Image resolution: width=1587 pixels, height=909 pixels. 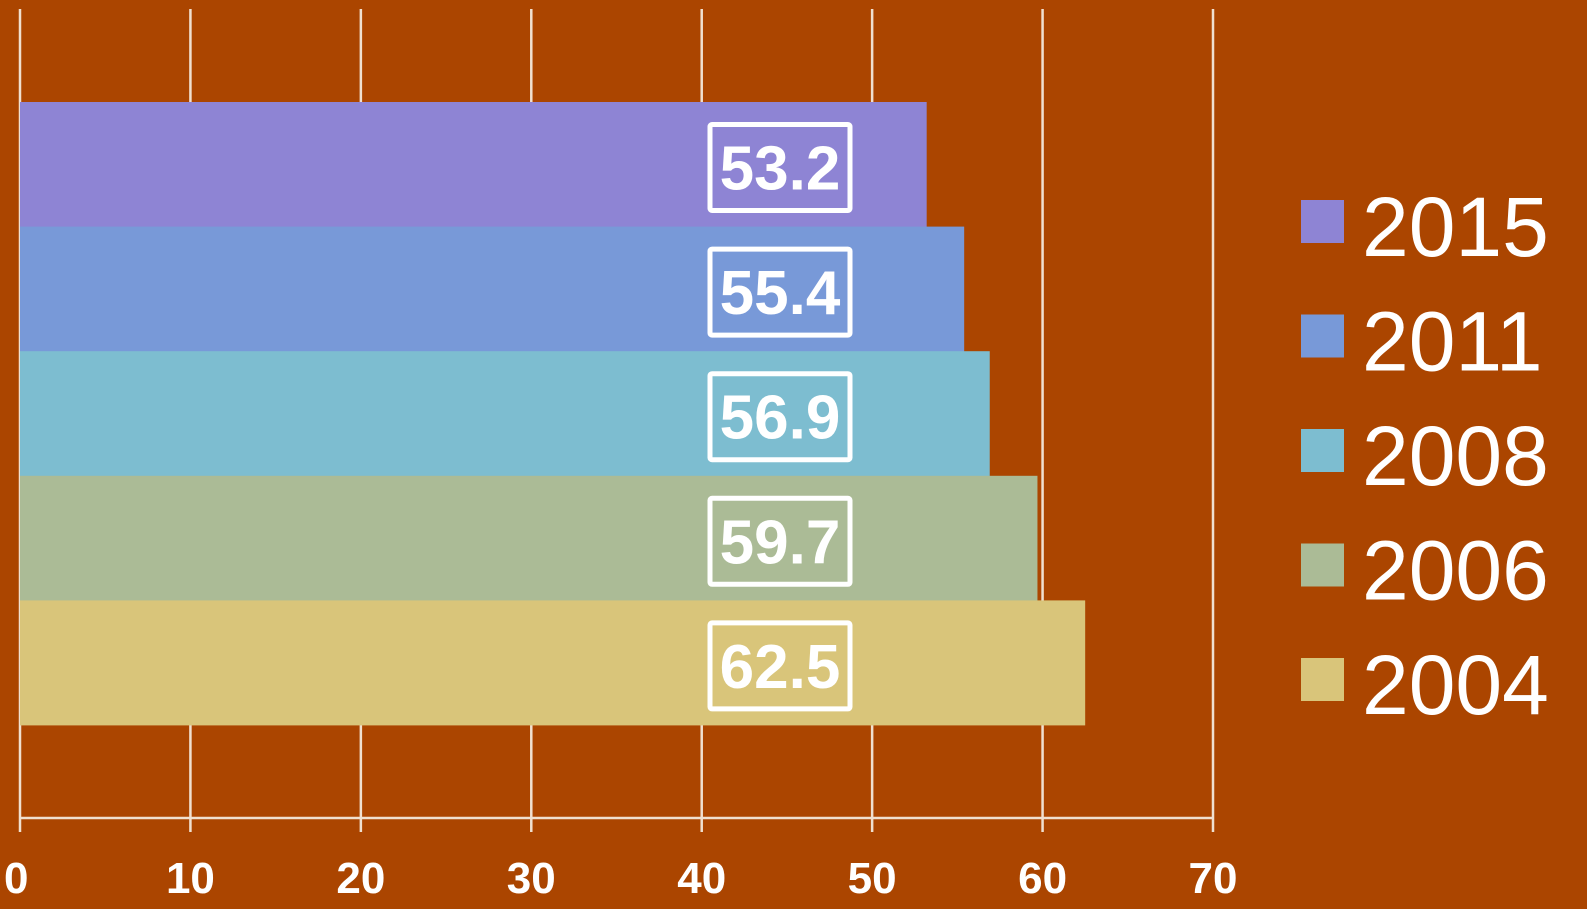 I want to click on legend-swatch-2008, so click(x=1322, y=450).